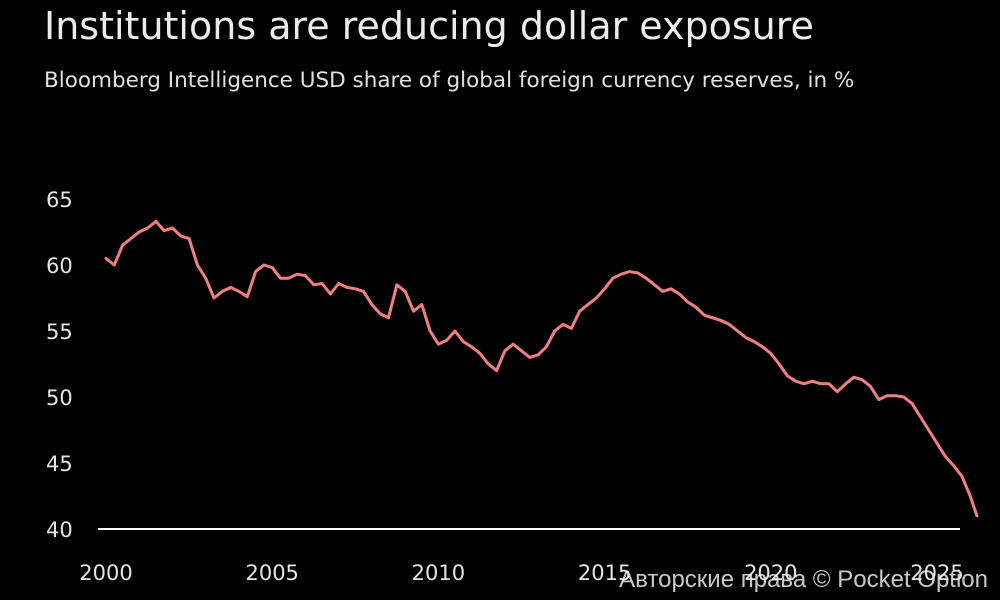 This screenshot has width=1000, height=600. I want to click on x-axis-ticks: 2000 2005 2010 2015 2020 2025, so click(521, 573).